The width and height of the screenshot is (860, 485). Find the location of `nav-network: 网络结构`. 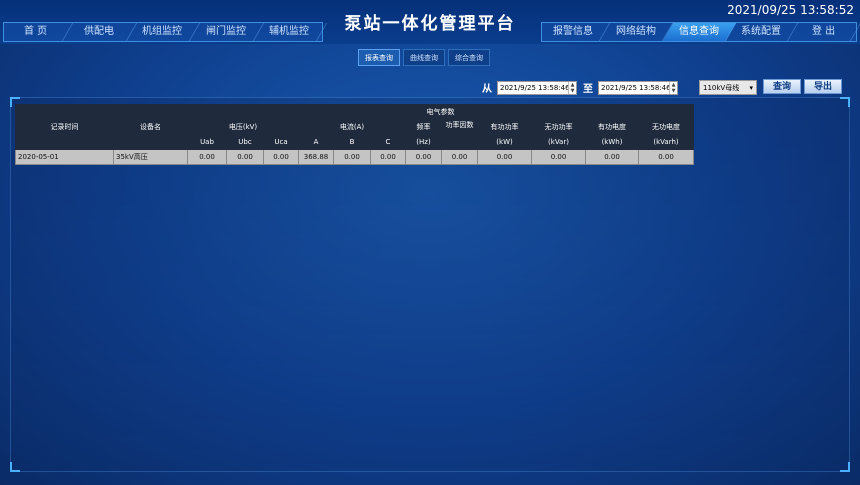

nav-network: 网络结构 is located at coordinates (636, 32).